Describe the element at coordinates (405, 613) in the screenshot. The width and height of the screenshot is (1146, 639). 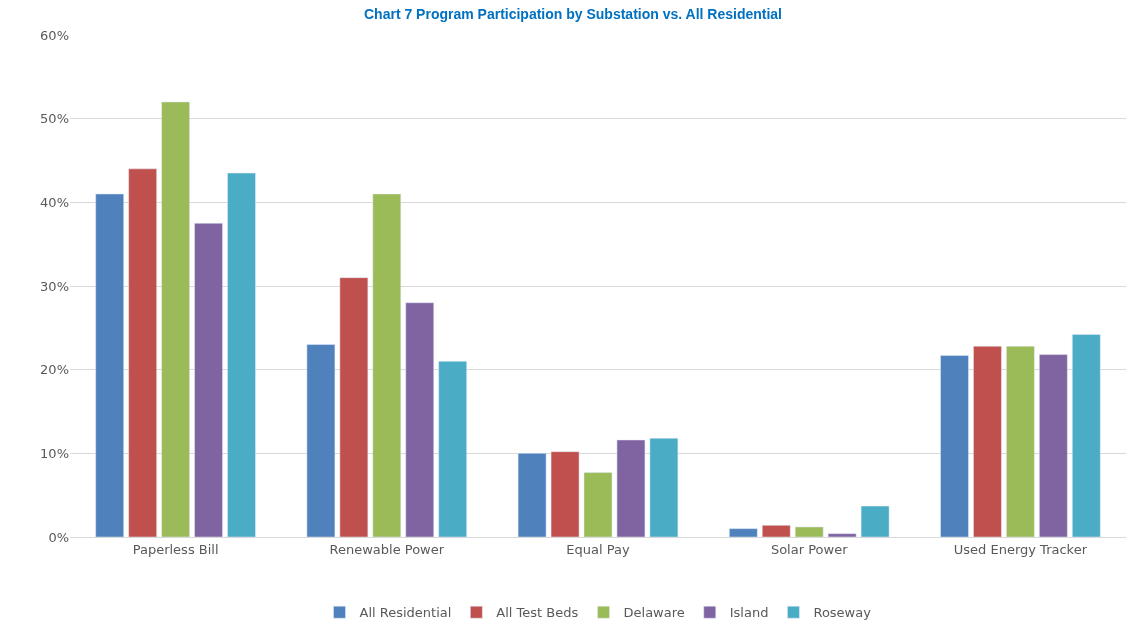
I see `legend-label: All Residential` at that location.